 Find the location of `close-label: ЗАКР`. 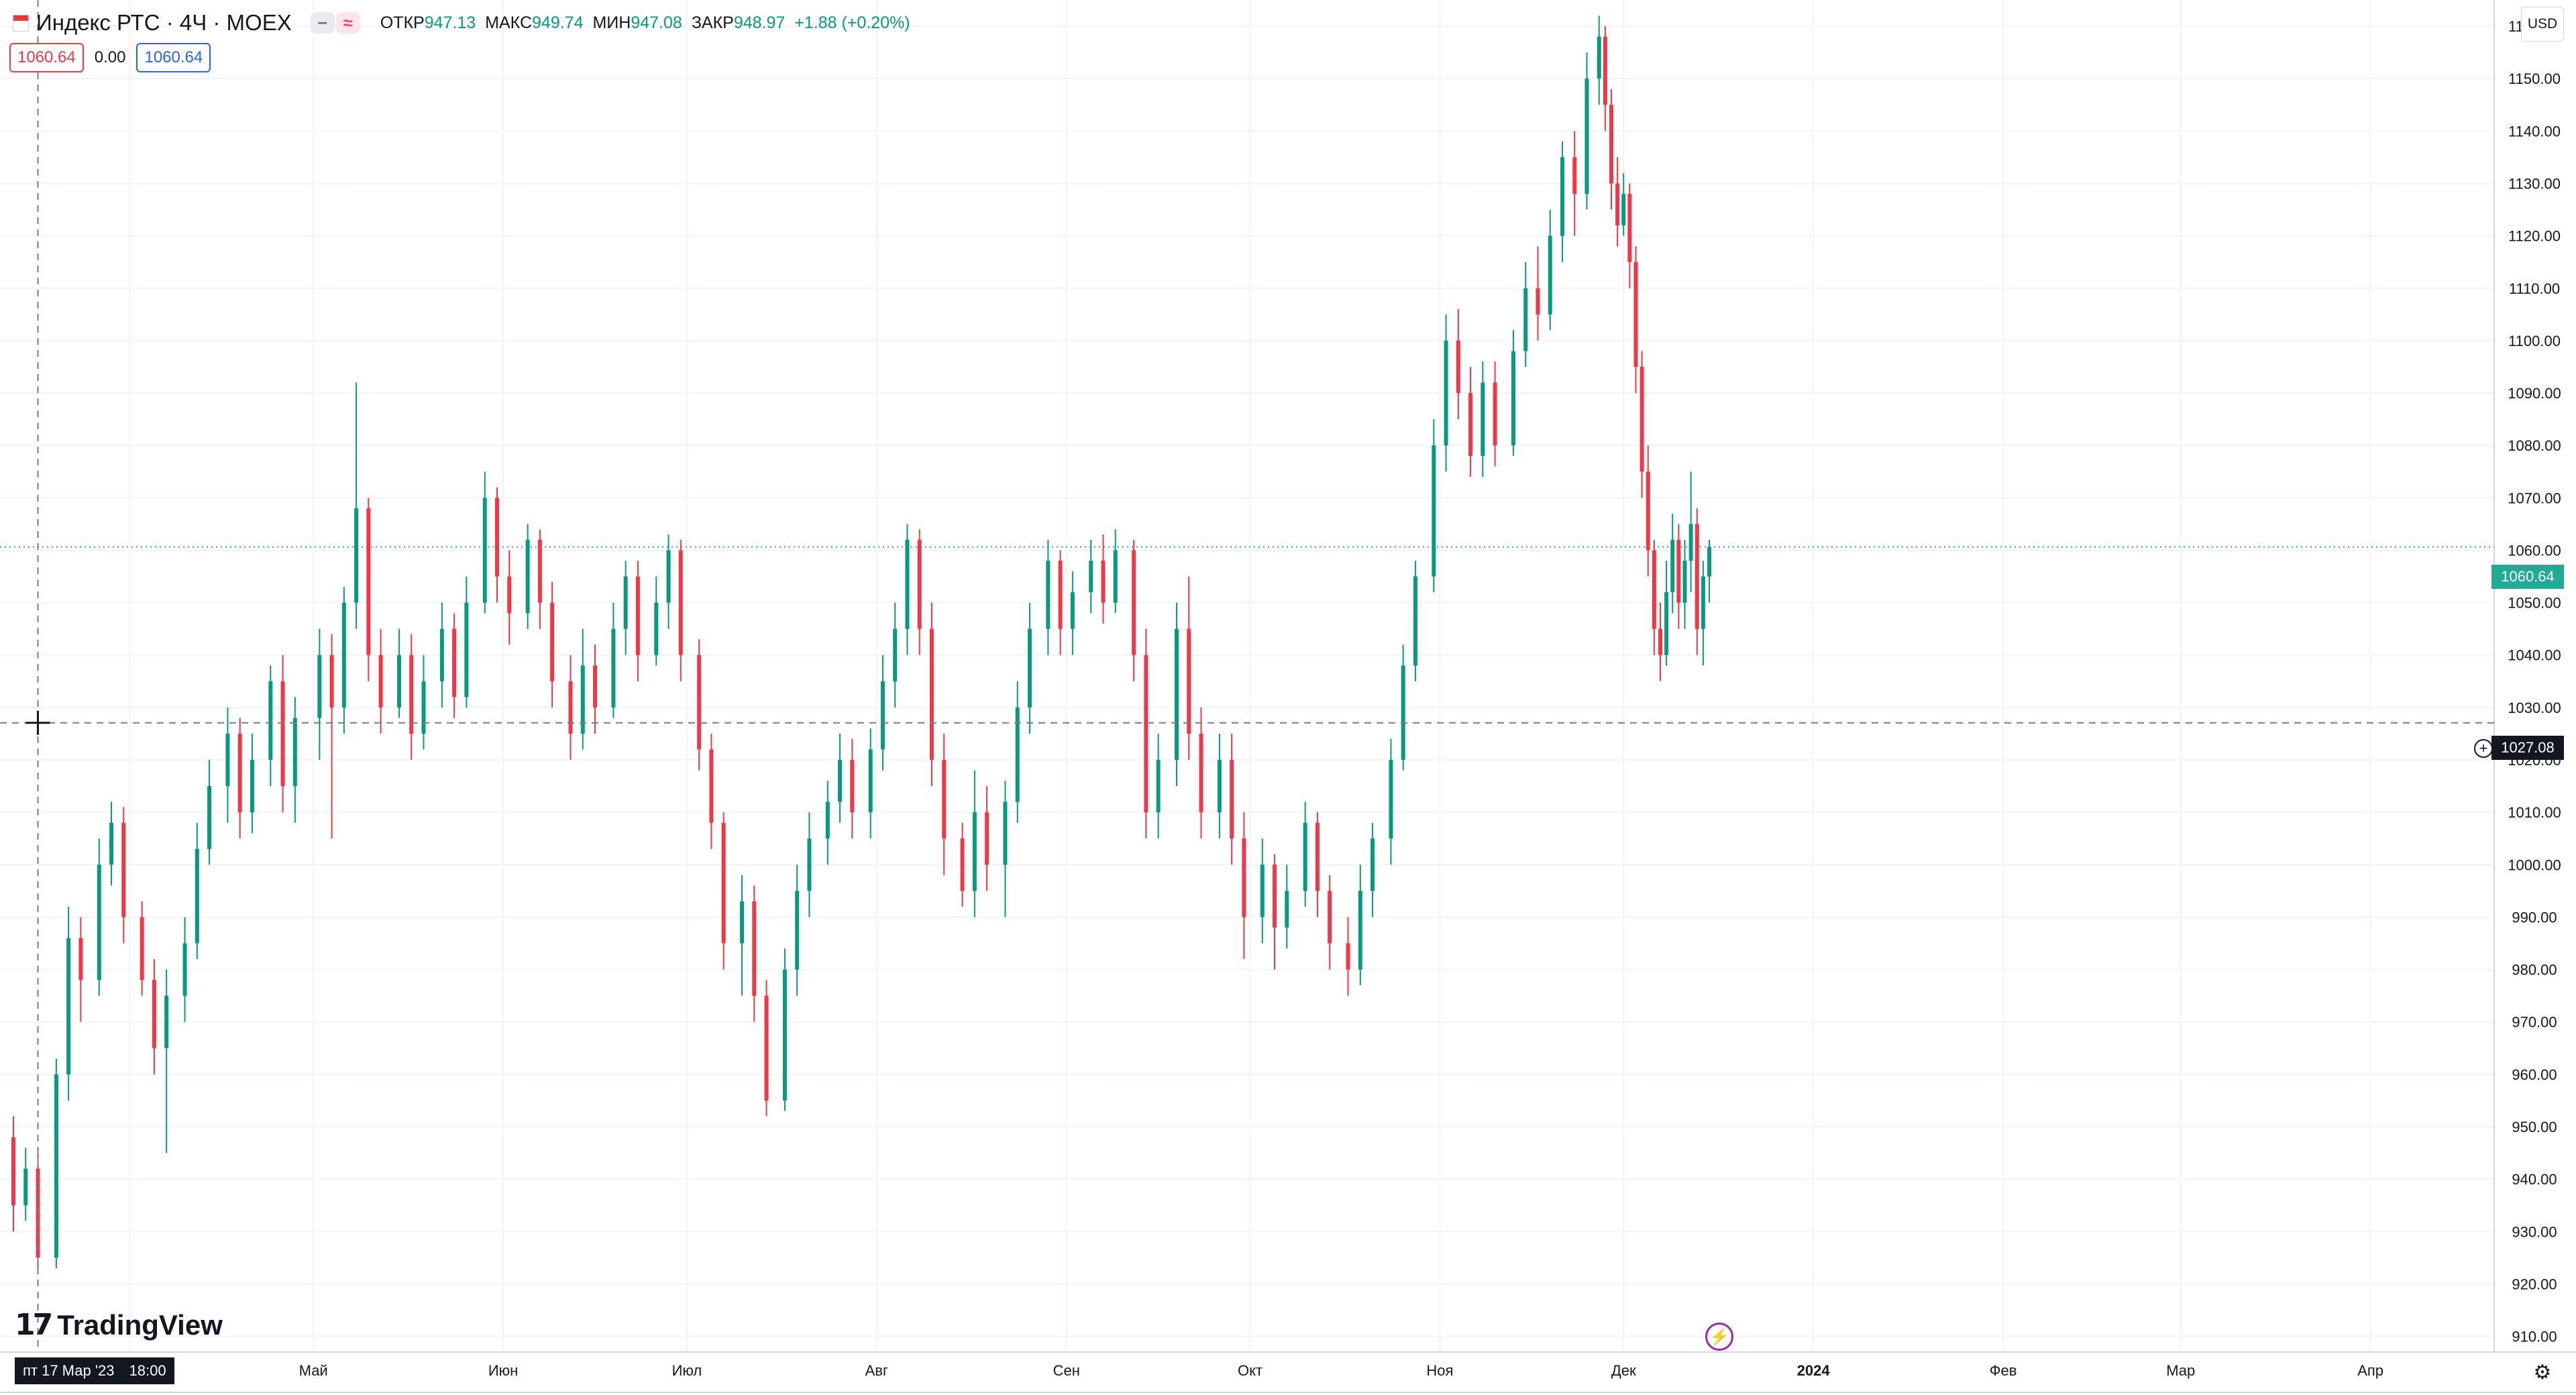

close-label: ЗАКР is located at coordinates (712, 22).